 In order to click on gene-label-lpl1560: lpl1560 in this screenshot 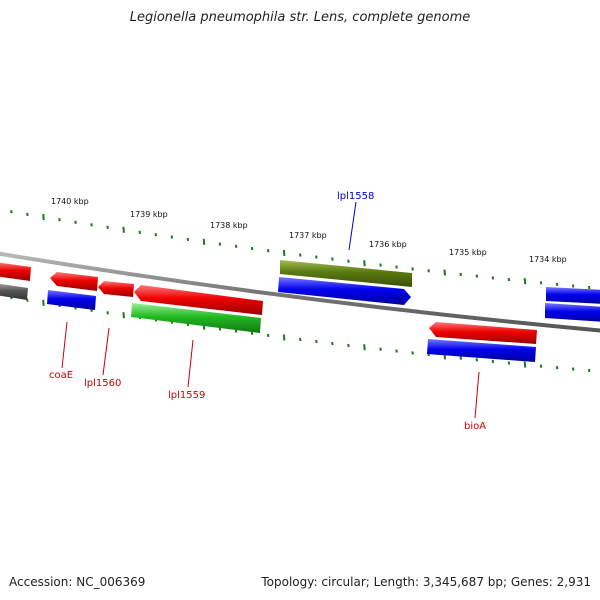, I will do `click(102, 383)`.